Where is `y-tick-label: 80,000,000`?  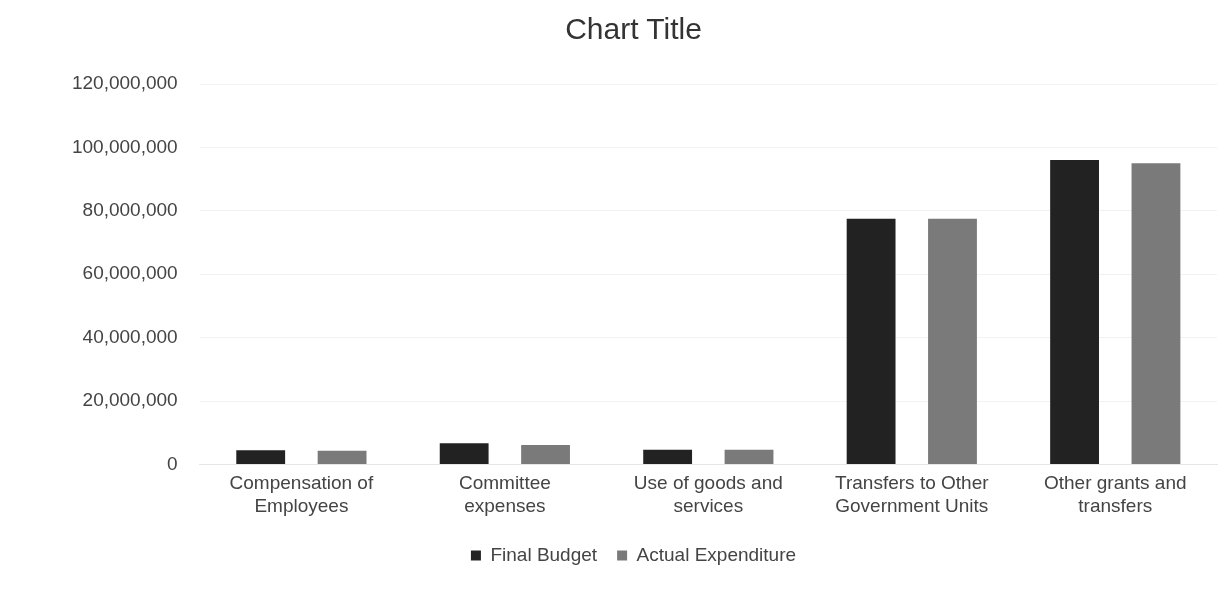
y-tick-label: 80,000,000 is located at coordinates (130, 210).